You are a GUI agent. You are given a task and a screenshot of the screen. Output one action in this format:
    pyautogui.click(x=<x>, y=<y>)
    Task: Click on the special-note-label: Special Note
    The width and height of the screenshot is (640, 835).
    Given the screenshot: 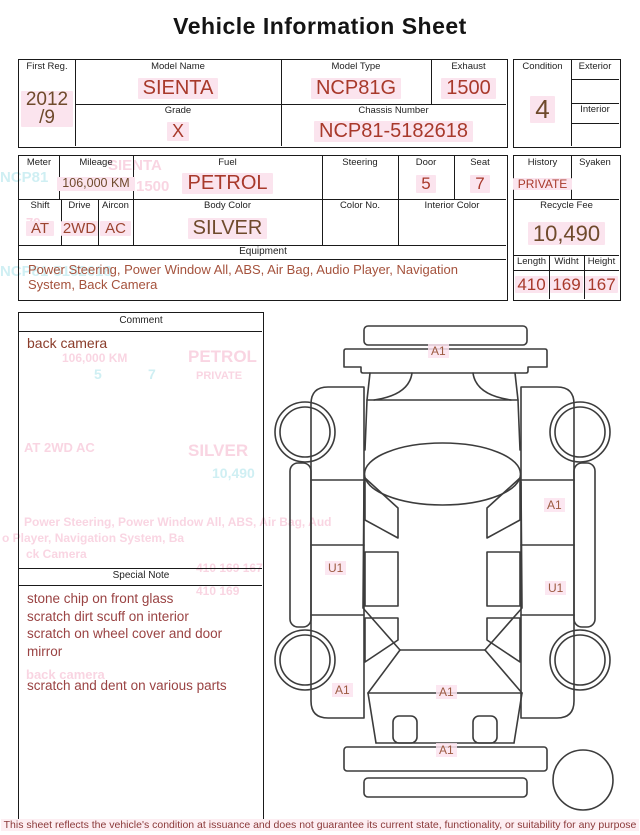 What is the action you would take?
    pyautogui.click(x=141, y=575)
    